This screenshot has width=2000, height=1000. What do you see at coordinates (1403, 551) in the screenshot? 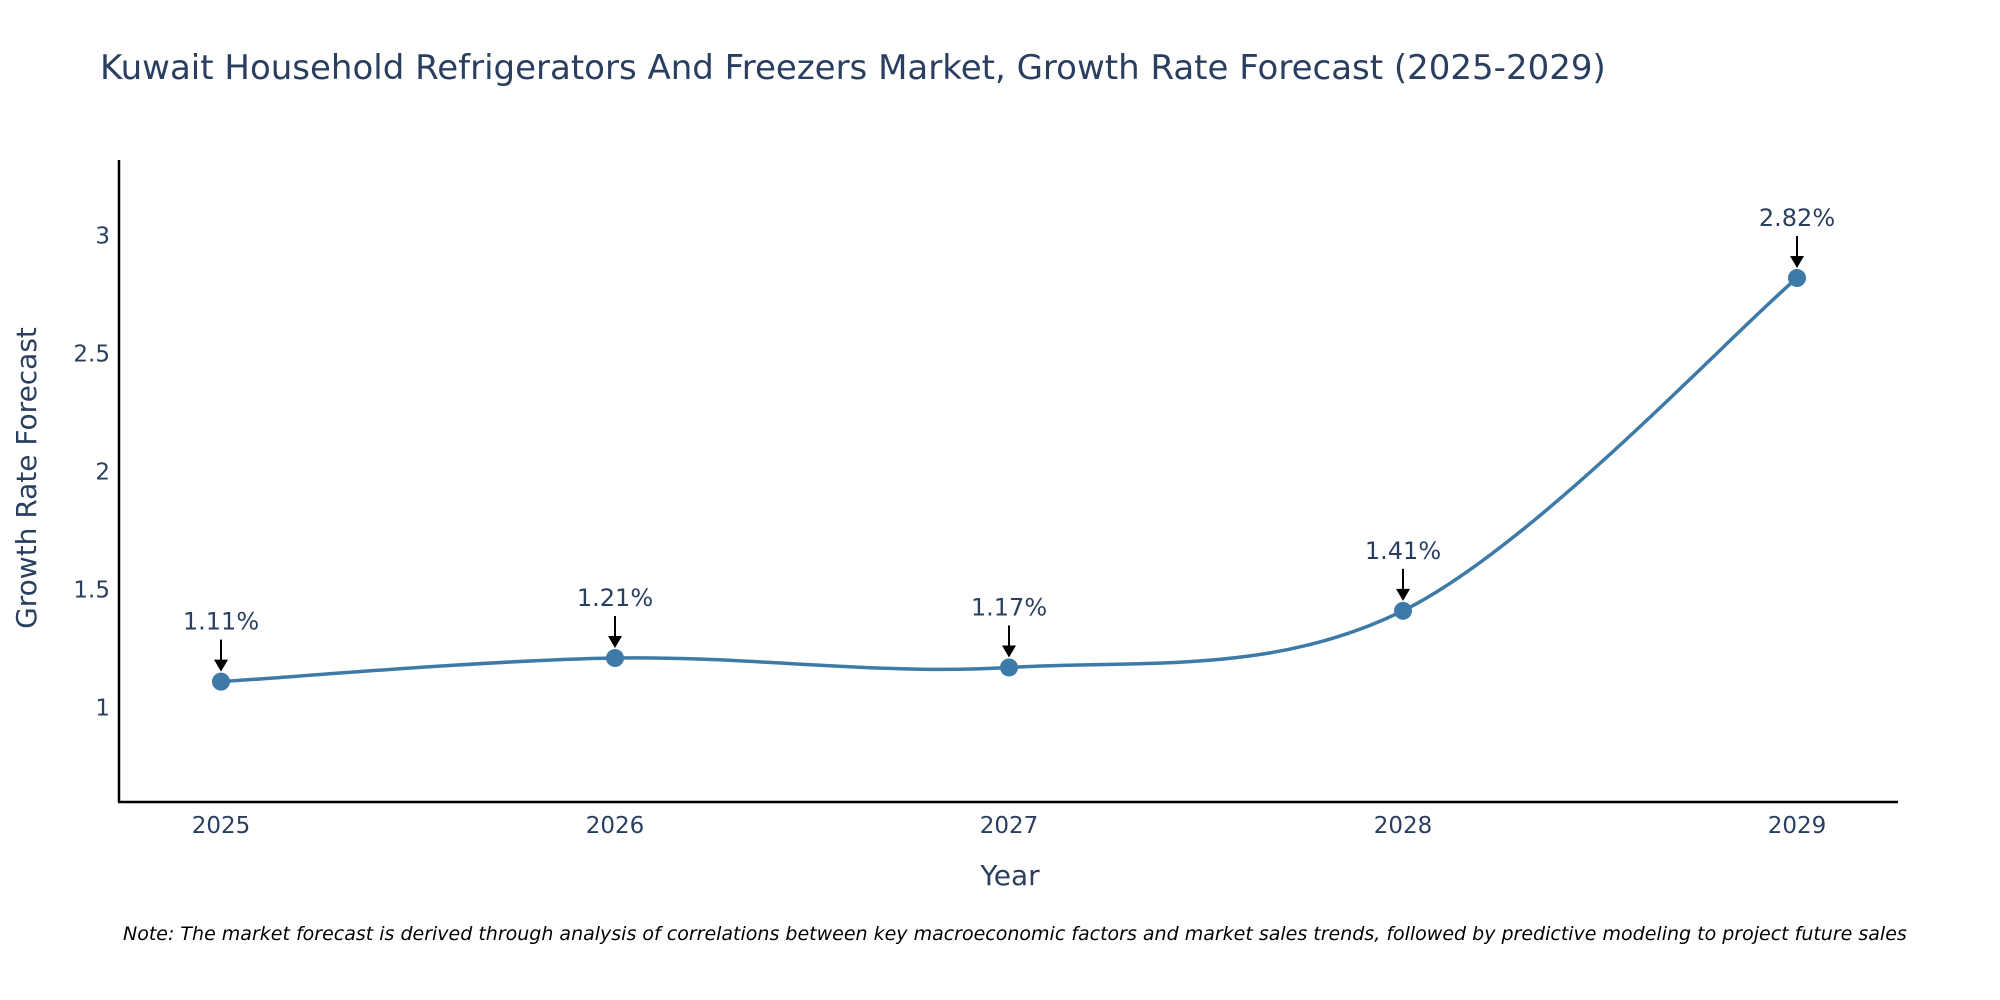
I see `data-label-2028: 1.41%` at bounding box center [1403, 551].